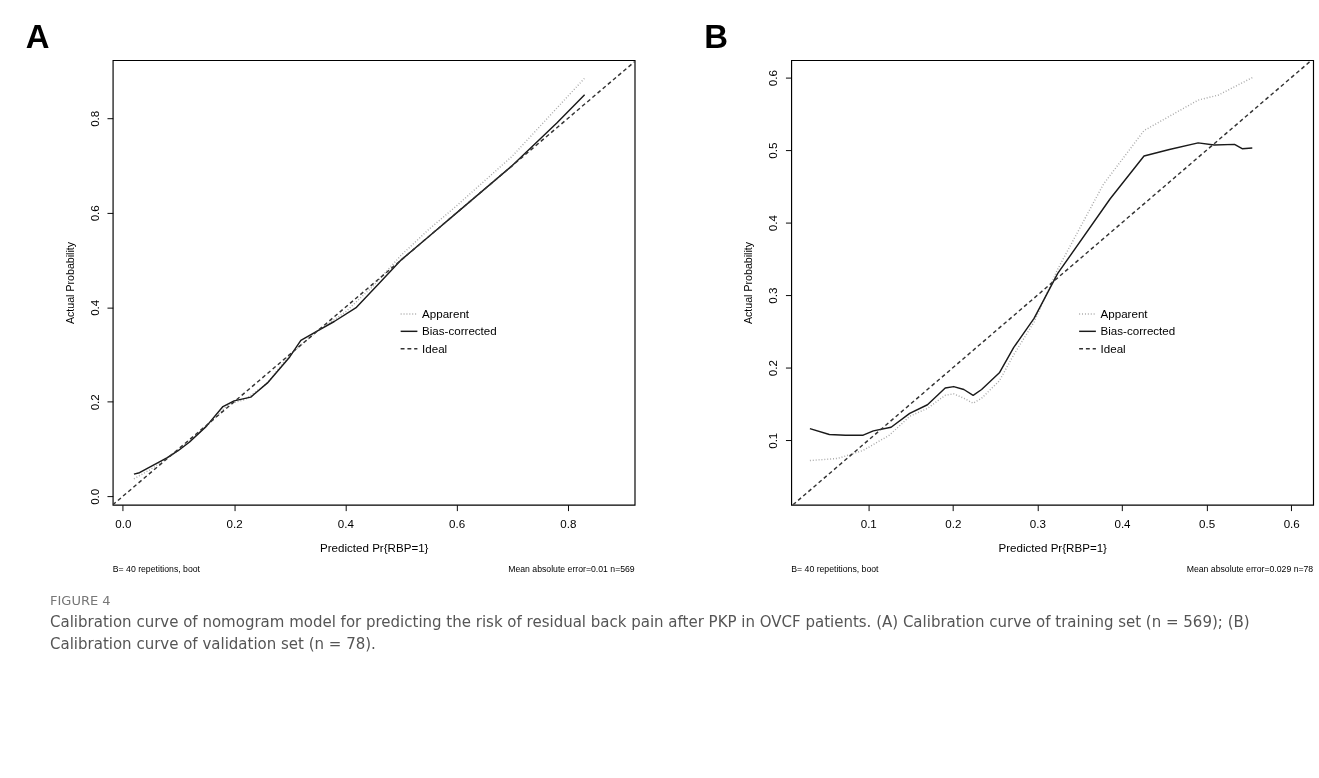 Image resolution: width=1319 pixels, height=778 pixels. I want to click on x-tick-label: 0.1, so click(868, 523).